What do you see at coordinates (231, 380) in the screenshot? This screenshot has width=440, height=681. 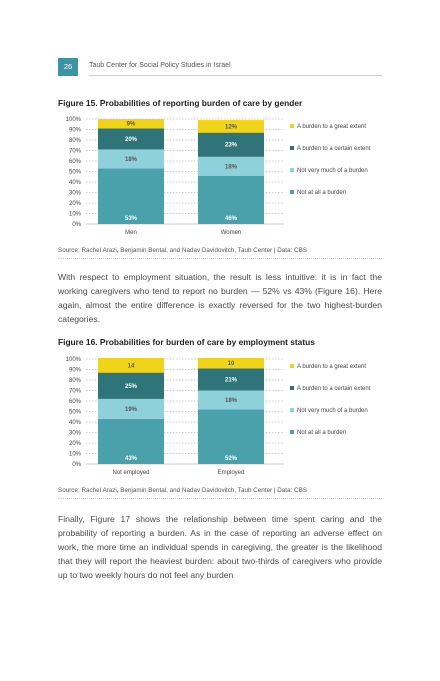 I see `data-label: 21%` at bounding box center [231, 380].